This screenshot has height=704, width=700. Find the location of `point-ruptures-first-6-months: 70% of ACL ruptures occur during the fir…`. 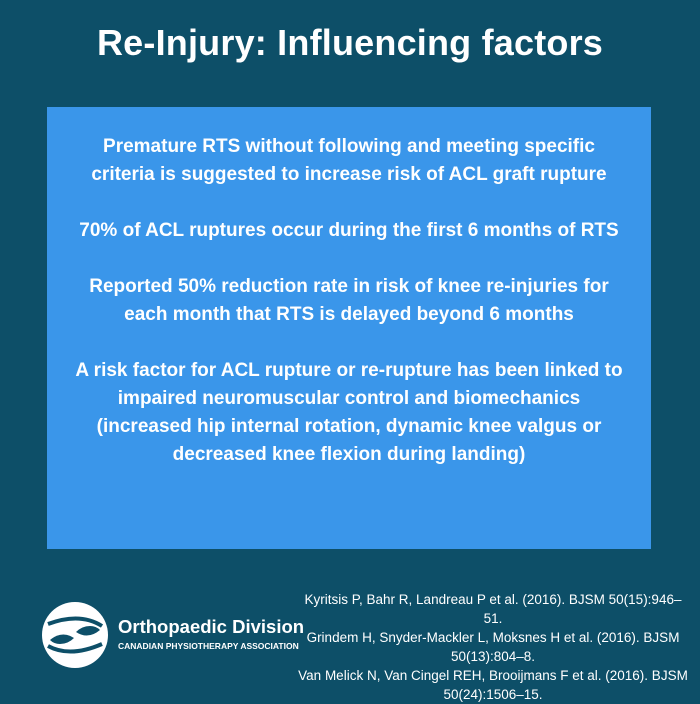

point-ruptures-first-6-months: 70% of ACL ruptures occur during the fir… is located at coordinates (349, 230).